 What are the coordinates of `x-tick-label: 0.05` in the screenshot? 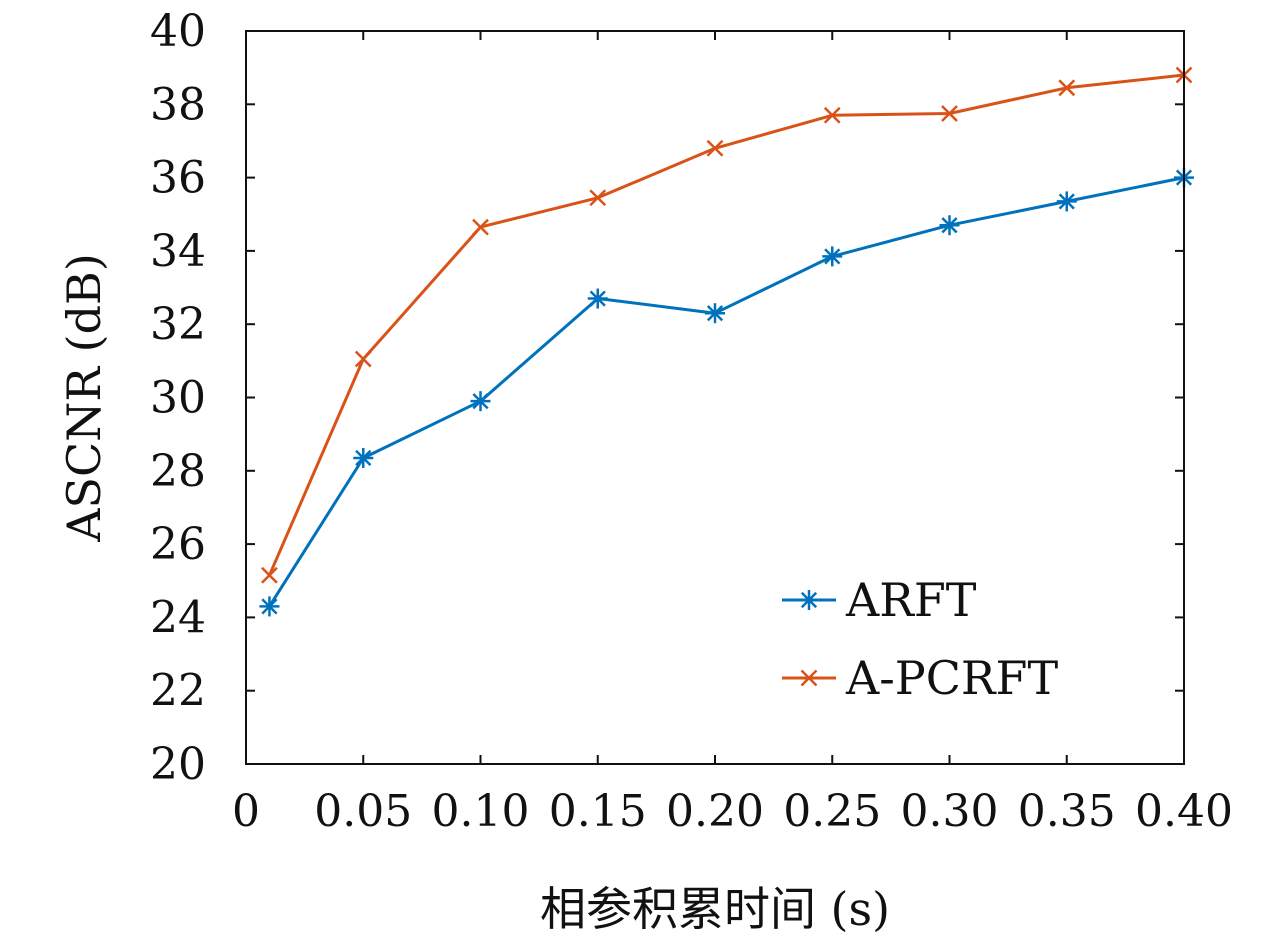 It's located at (363, 811).